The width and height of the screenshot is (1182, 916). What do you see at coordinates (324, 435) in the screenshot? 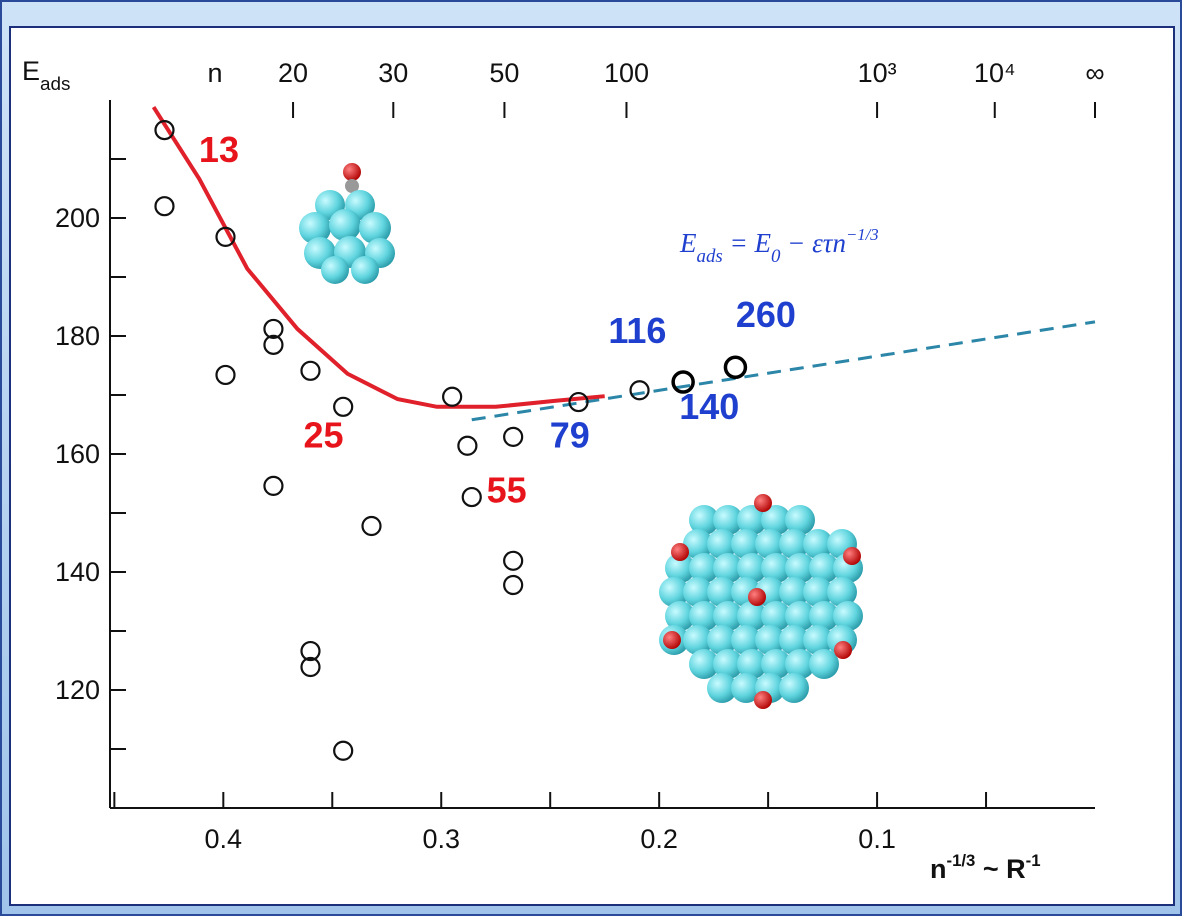
I see `annotation: 25` at bounding box center [324, 435].